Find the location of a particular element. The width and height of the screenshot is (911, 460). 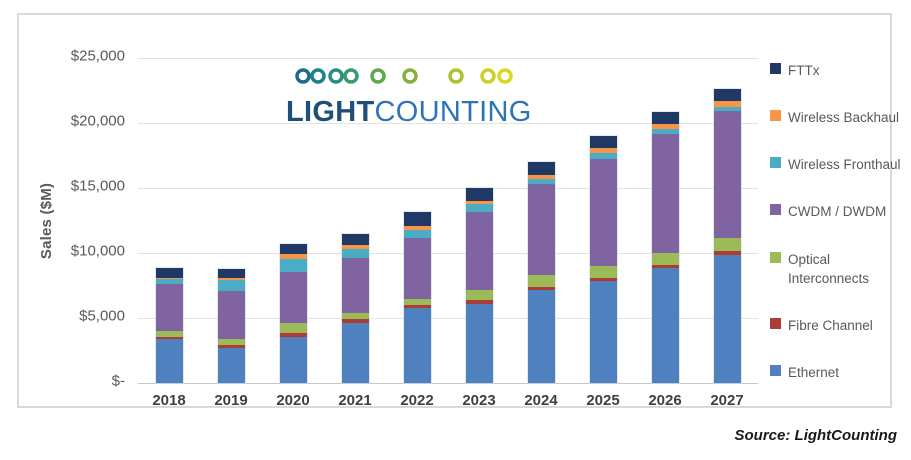

x-tick-label: 2021 is located at coordinates (355, 400).